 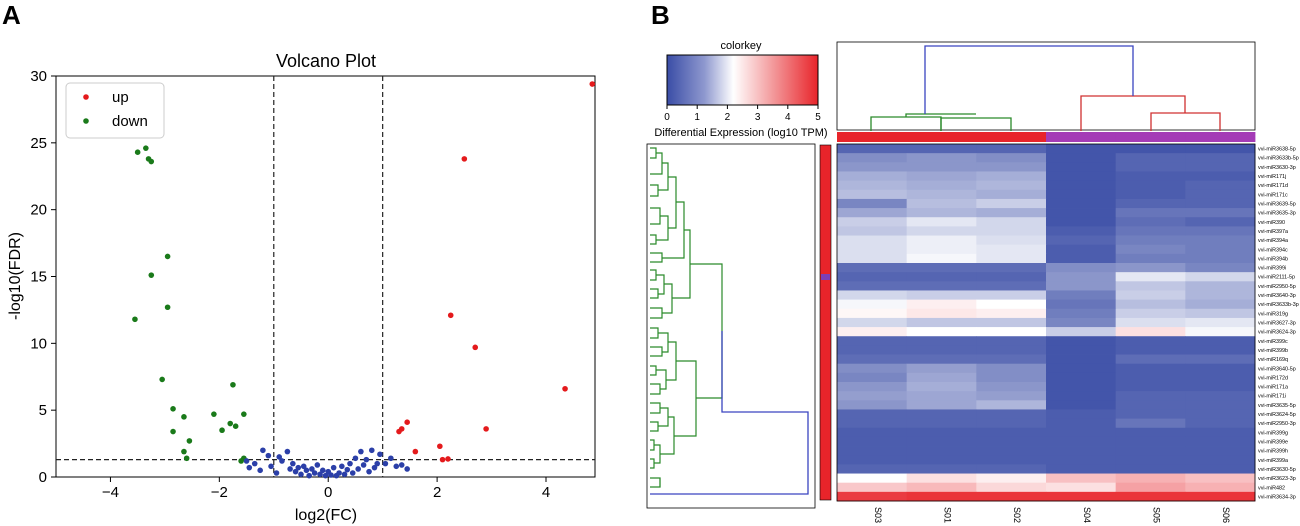 What do you see at coordinates (1277, 214) in the screenshot?
I see `row-label: vvi-miR3635-3p` at bounding box center [1277, 214].